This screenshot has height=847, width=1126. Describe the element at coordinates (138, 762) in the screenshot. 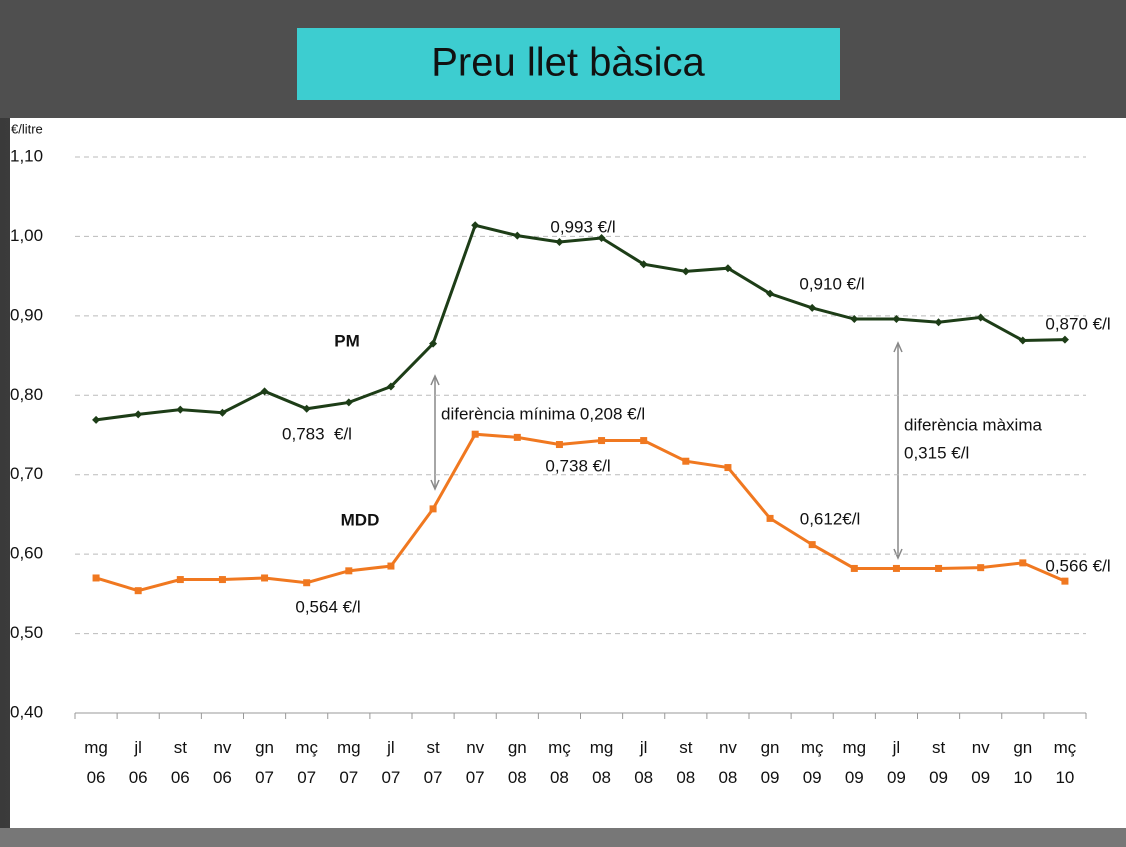

I see `x-tick-label: jl 06` at that location.